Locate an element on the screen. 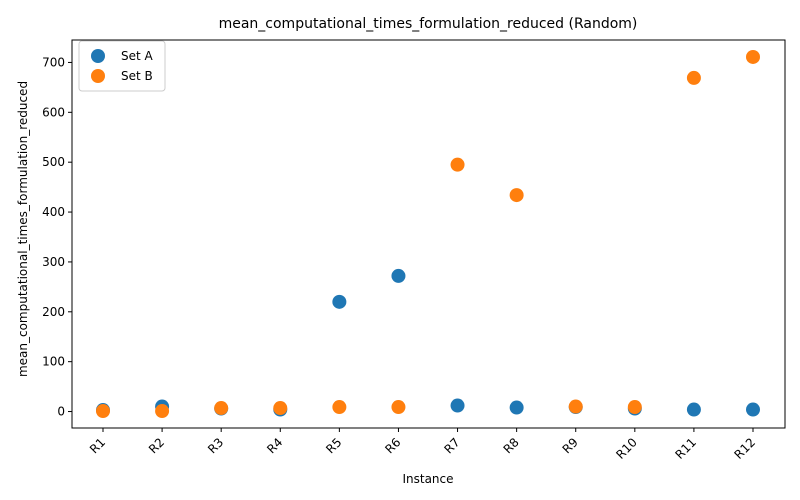  y-tick-label: 700 is located at coordinates (53, 62).